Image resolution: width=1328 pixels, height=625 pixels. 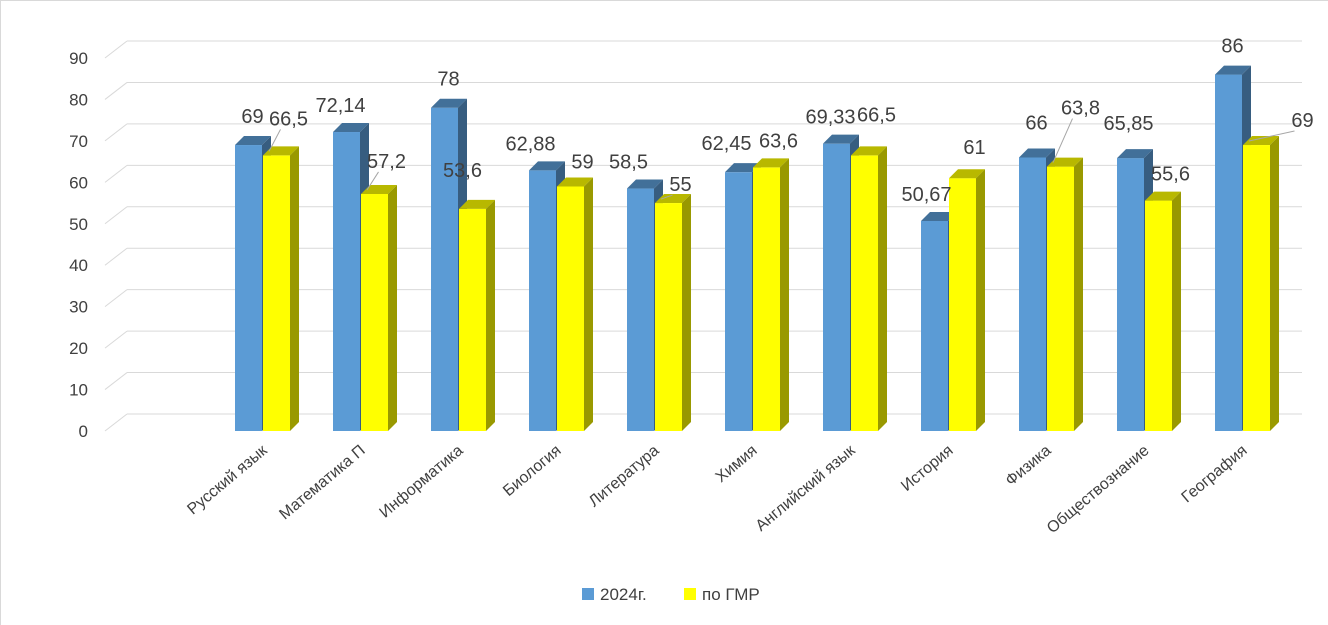 What do you see at coordinates (974, 148) in the screenshot?
I see `data-label-gmr: 61` at bounding box center [974, 148].